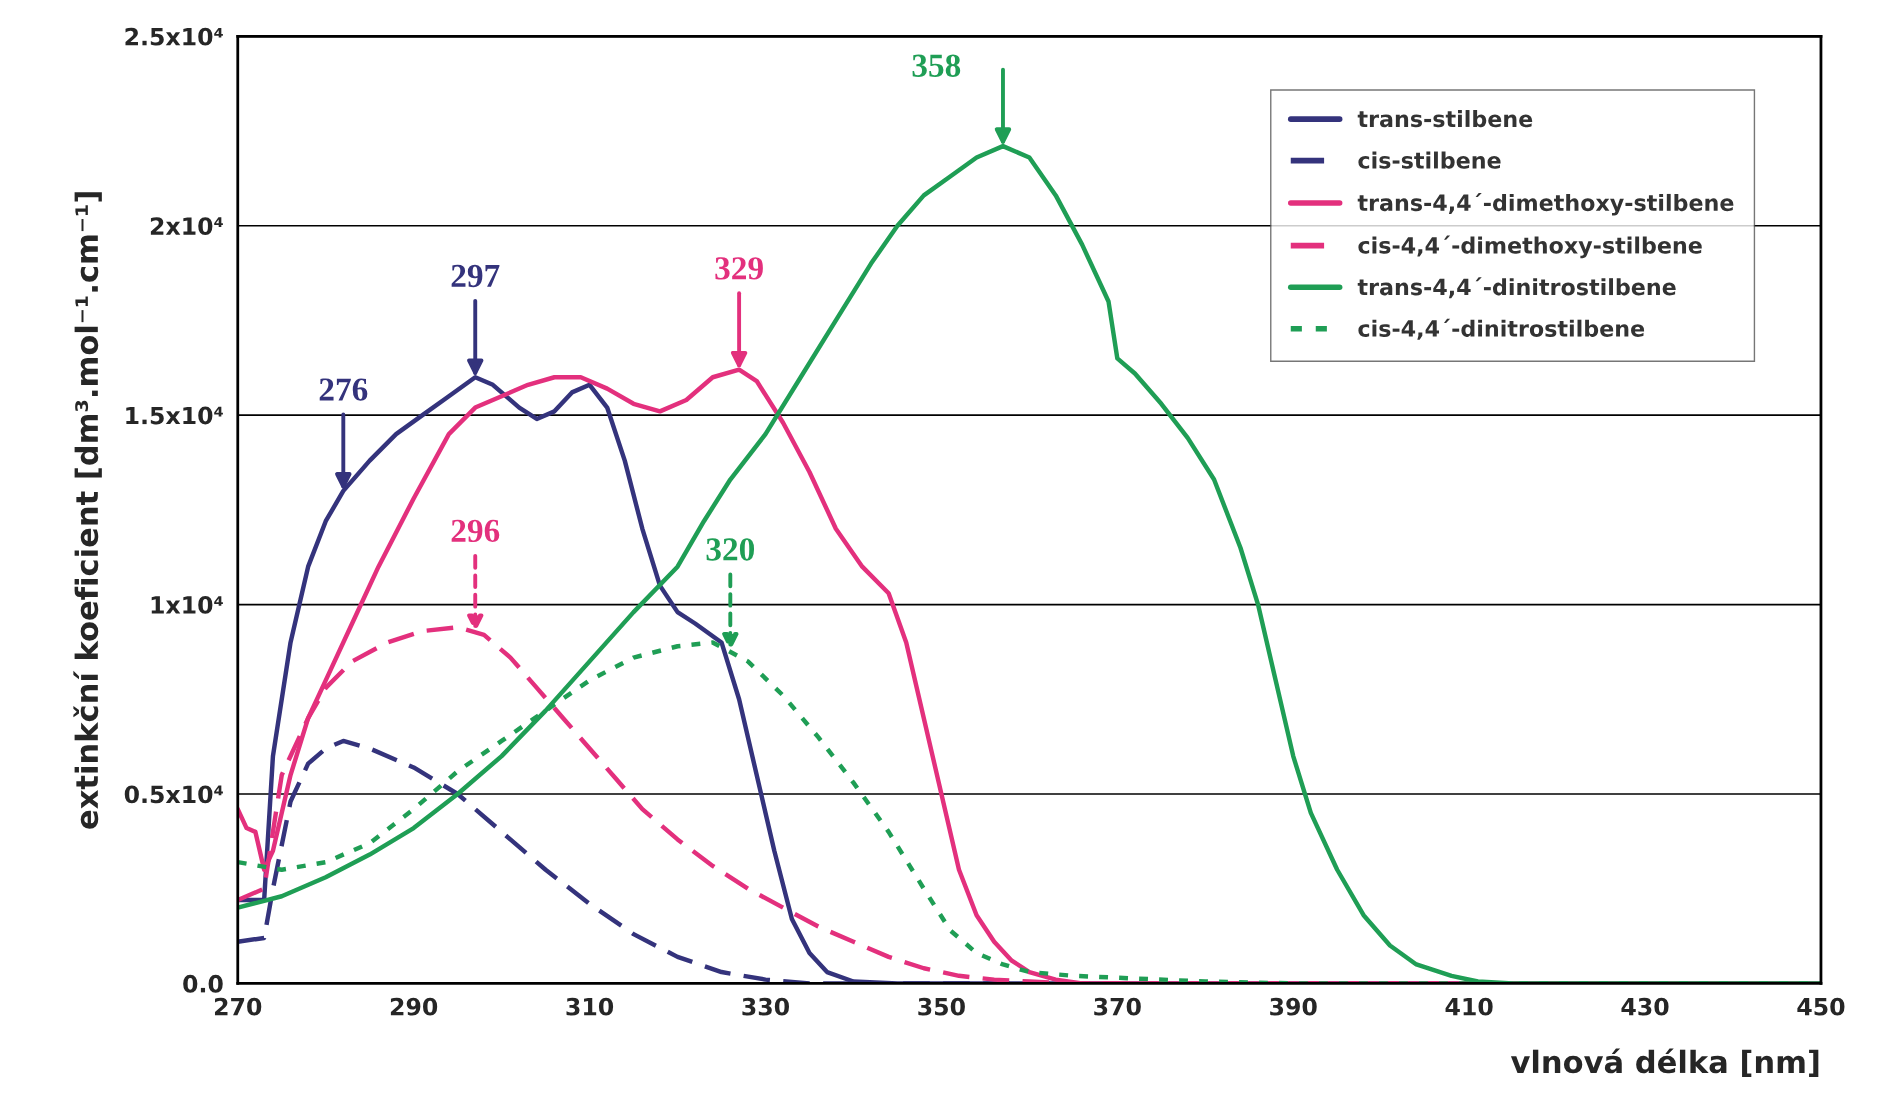 The image size is (1887, 1100). Describe the element at coordinates (1545, 204) in the screenshot. I see `legend-label: trans-4,4´-dimethoxy-stilbene` at that location.